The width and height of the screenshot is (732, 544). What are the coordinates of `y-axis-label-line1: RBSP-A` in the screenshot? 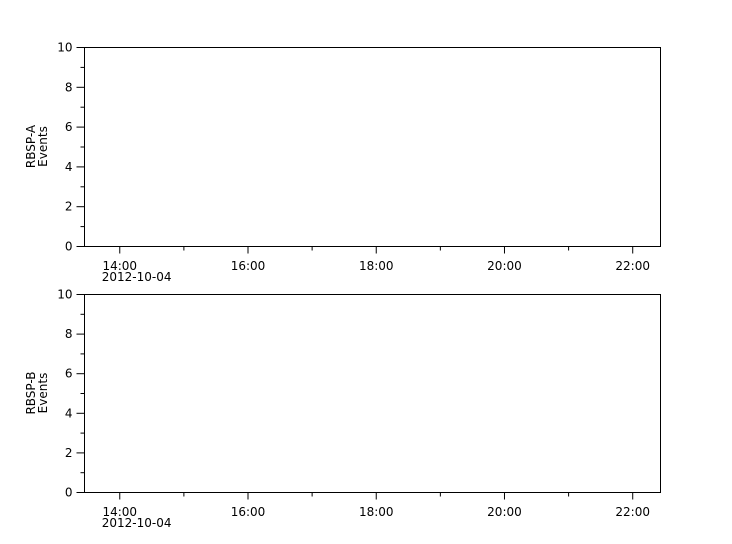 It's located at (31, 146).